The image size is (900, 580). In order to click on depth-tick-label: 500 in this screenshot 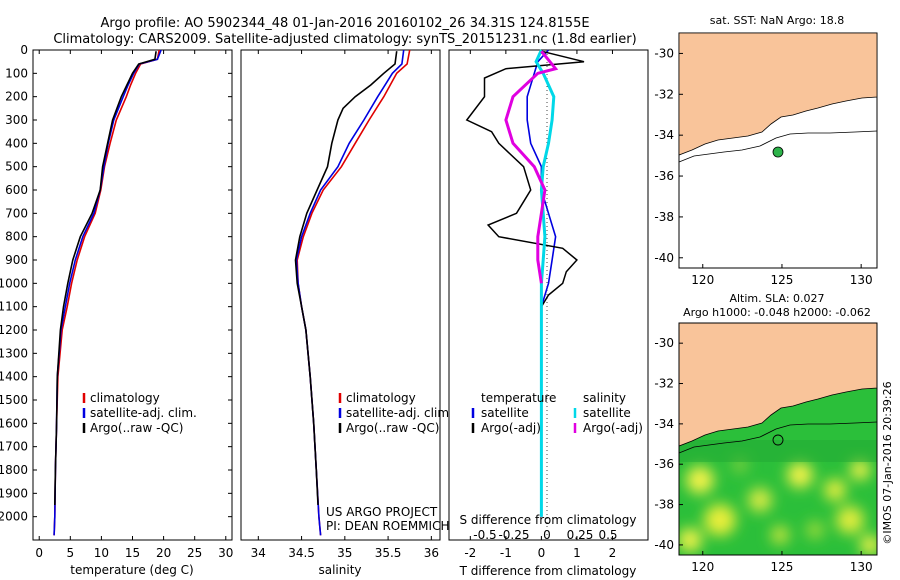, I will do `click(16, 167)`.